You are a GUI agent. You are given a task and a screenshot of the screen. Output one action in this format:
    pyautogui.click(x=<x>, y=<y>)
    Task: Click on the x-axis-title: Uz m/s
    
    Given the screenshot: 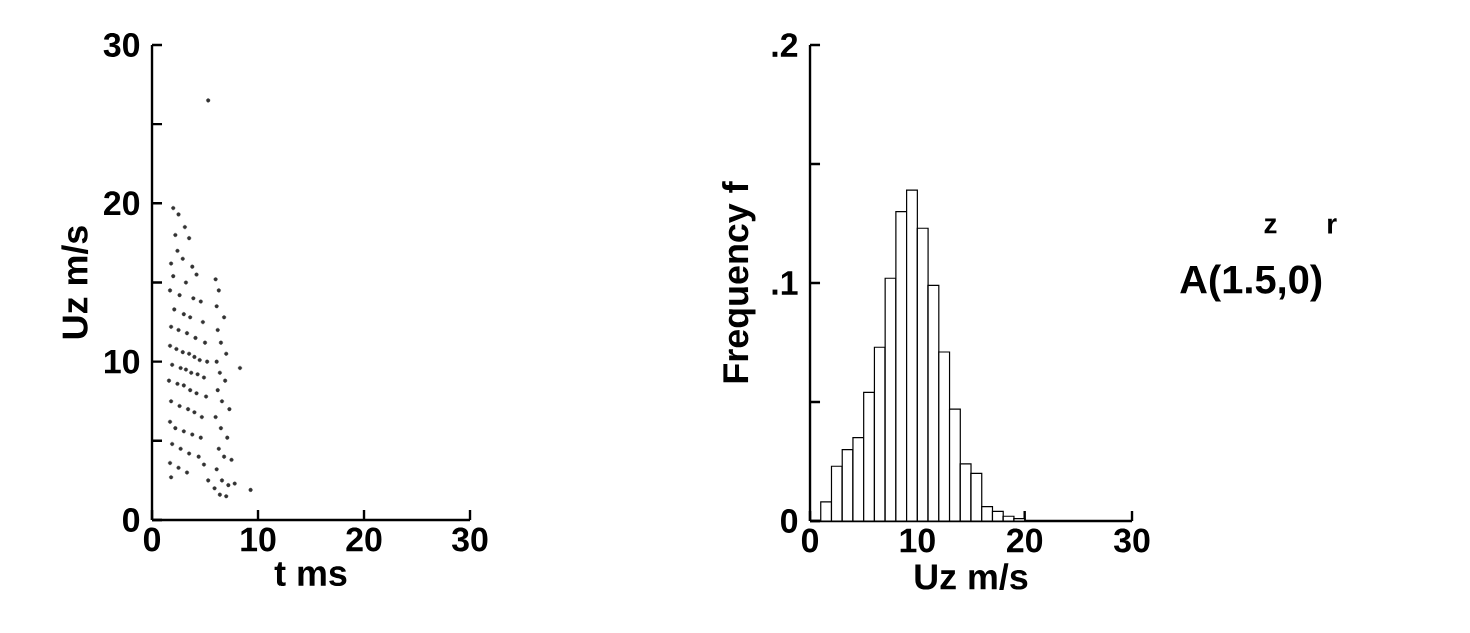 What is the action you would take?
    pyautogui.click(x=971, y=576)
    